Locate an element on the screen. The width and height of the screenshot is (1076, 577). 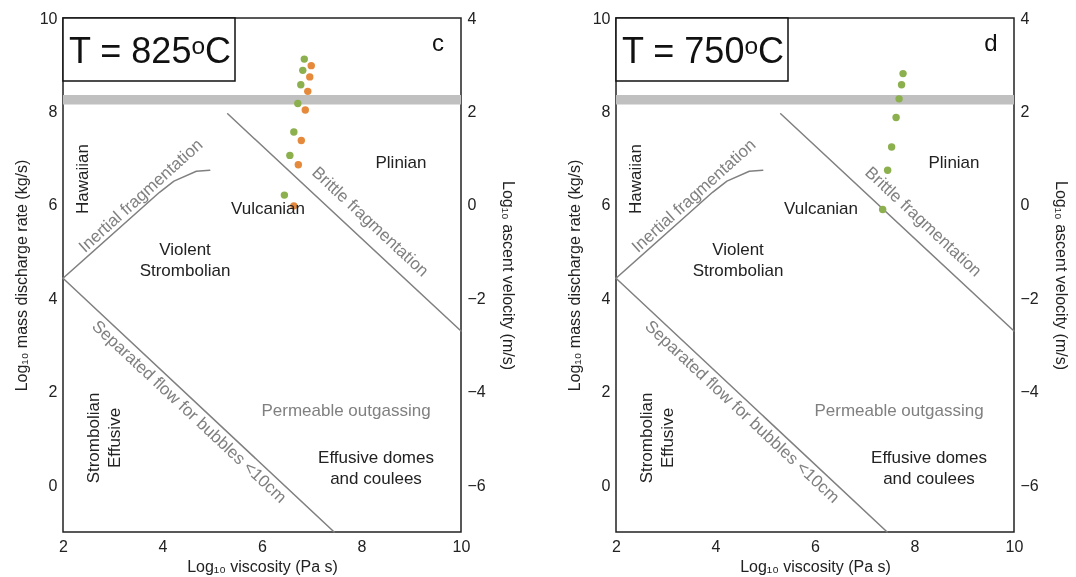
annotation: c is located at coordinates (438, 42).